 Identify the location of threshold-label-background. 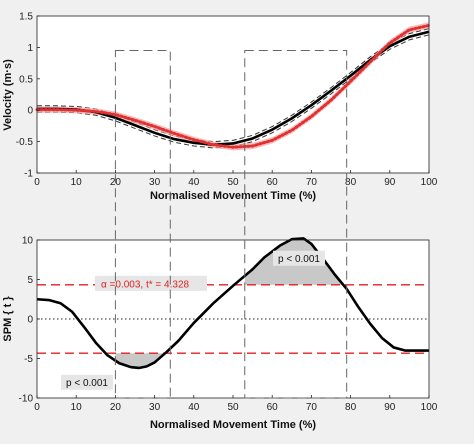
(151, 283).